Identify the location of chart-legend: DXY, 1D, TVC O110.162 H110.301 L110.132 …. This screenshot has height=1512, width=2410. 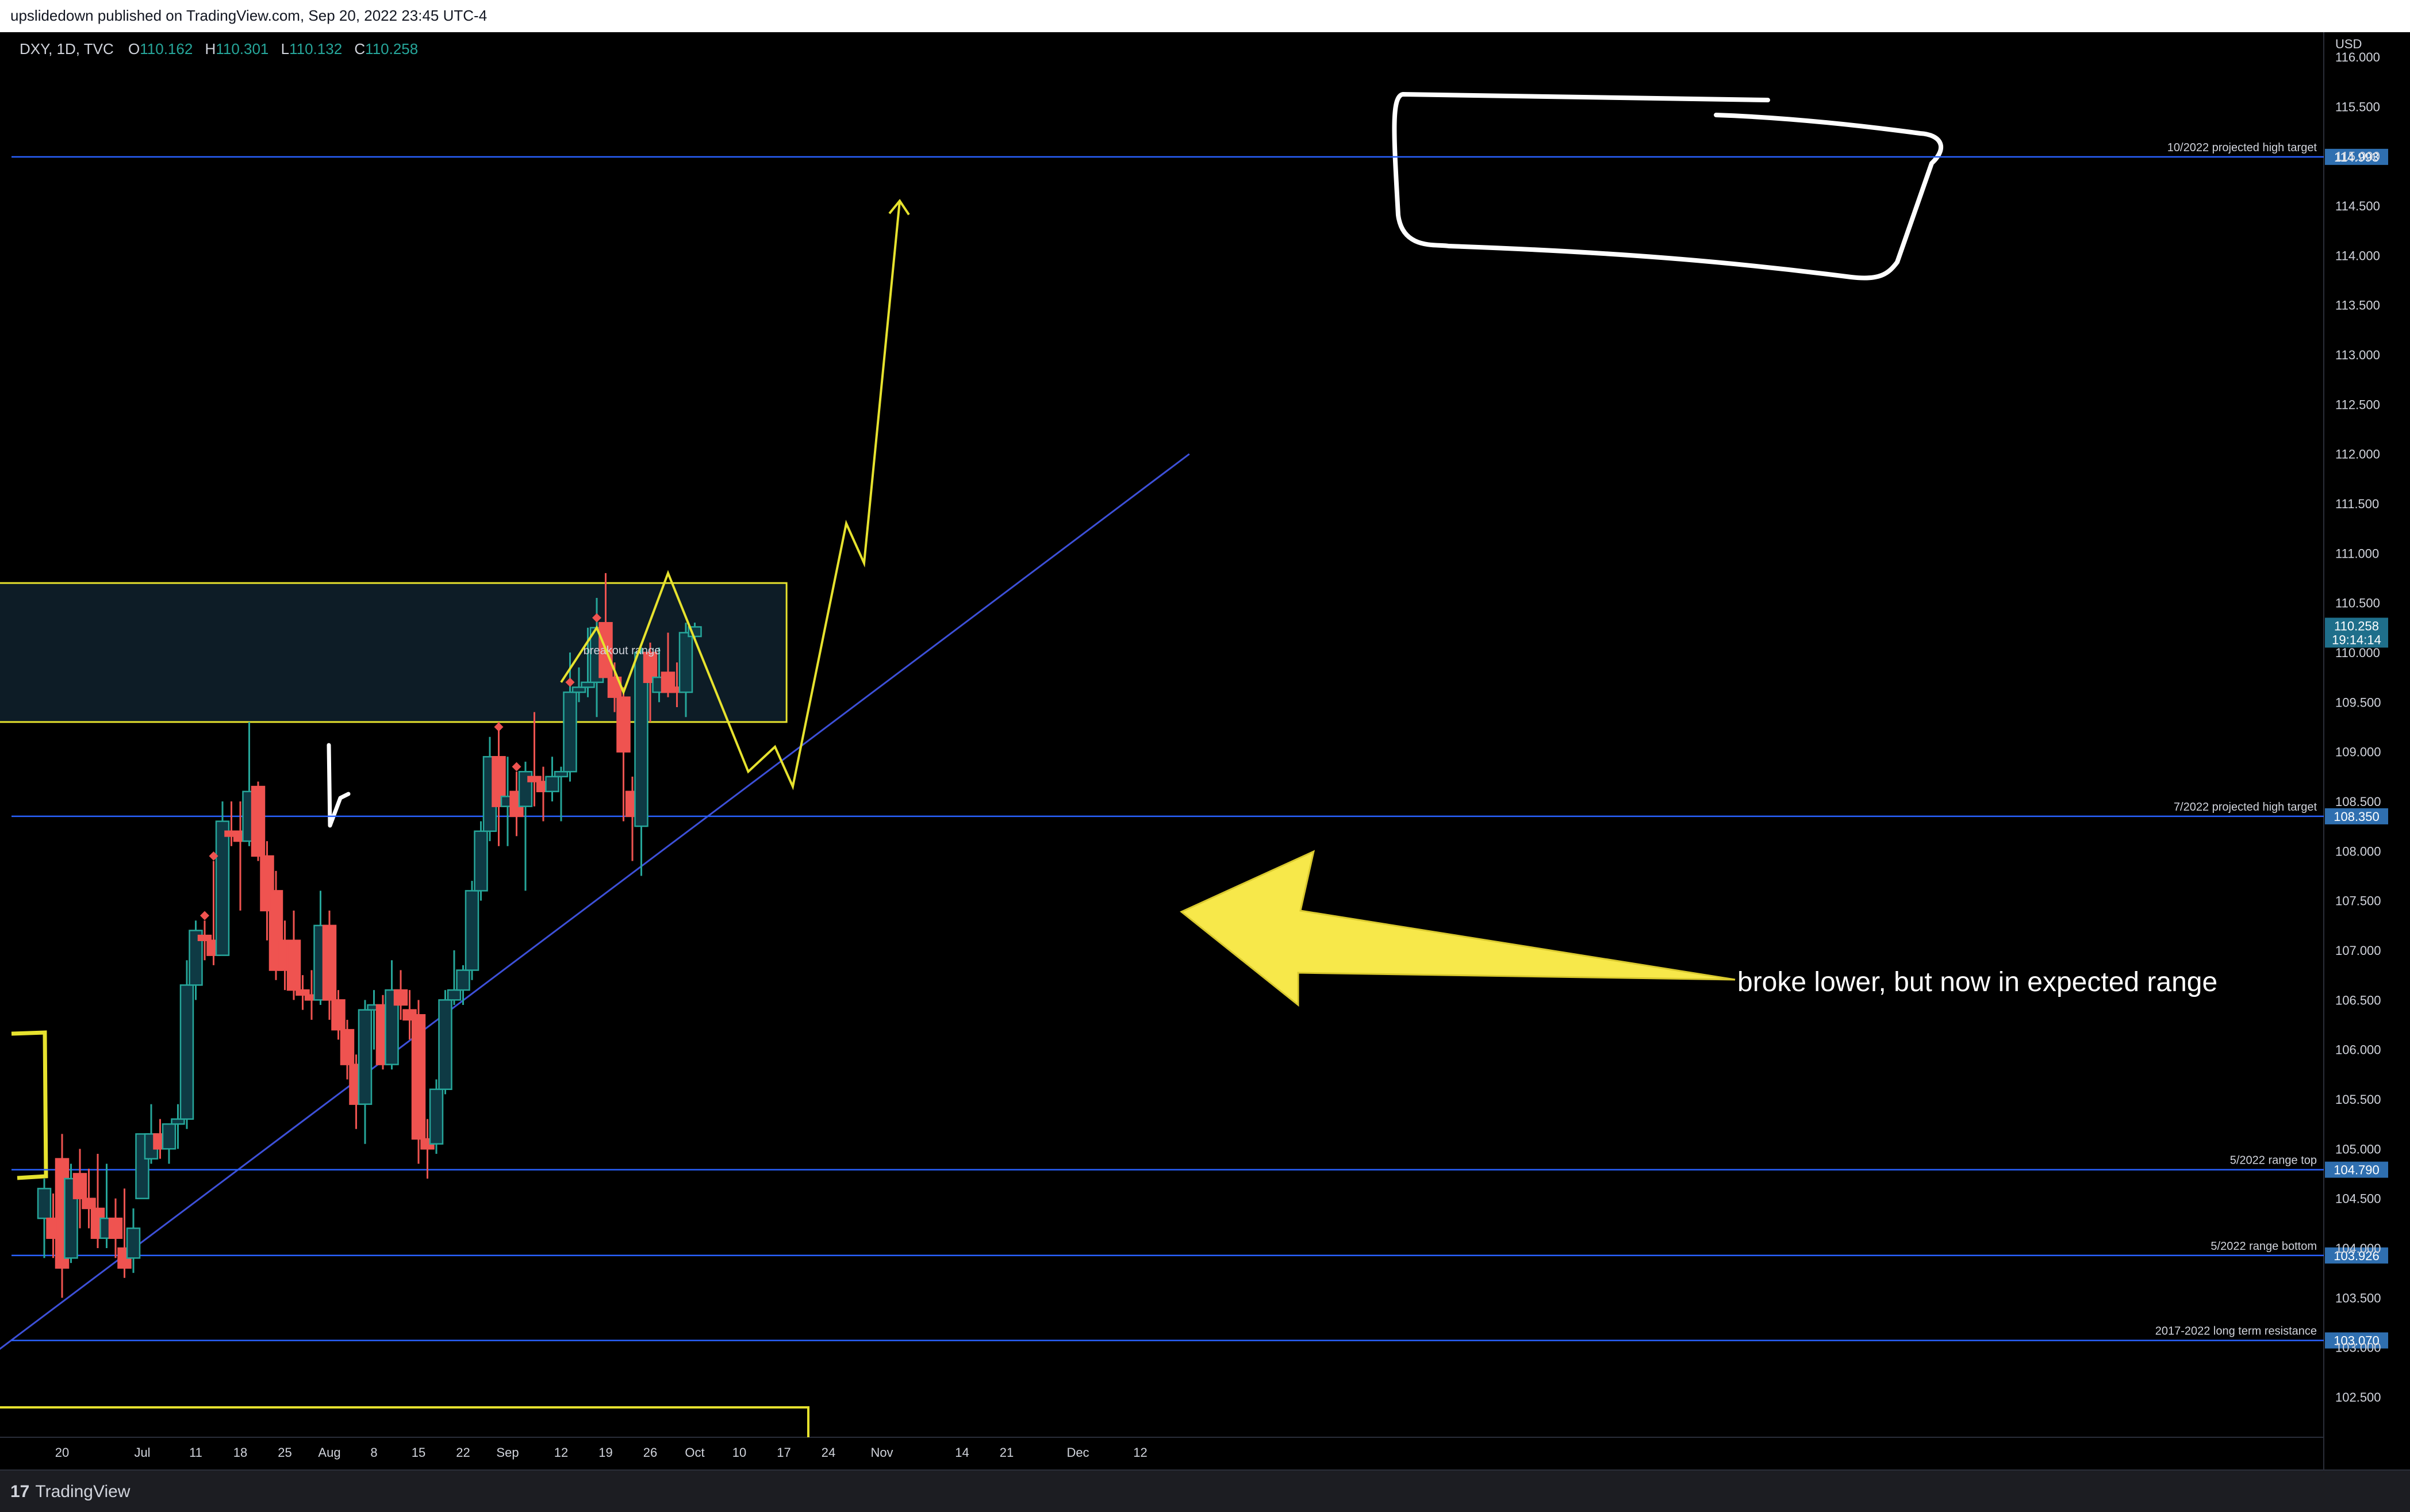
(219, 48).